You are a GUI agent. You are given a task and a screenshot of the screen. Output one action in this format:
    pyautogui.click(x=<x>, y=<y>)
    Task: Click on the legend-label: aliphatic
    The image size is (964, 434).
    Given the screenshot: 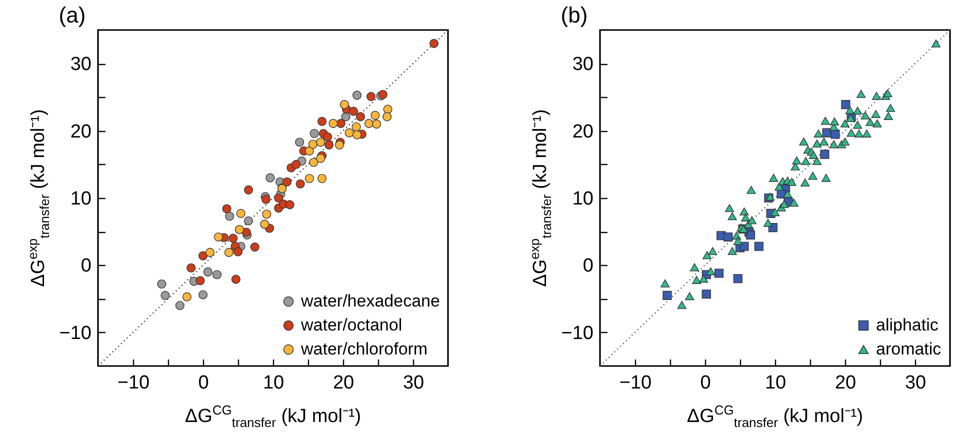 What is the action you would take?
    pyautogui.click(x=907, y=325)
    